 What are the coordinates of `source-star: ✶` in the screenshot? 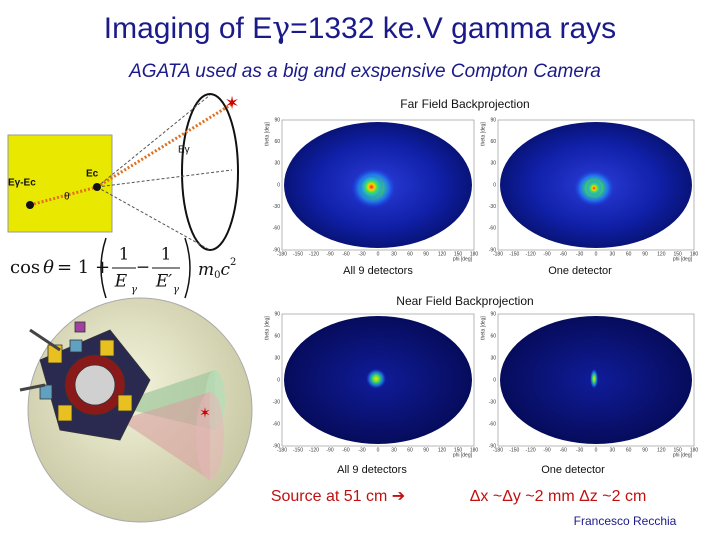 It's located at (205, 413).